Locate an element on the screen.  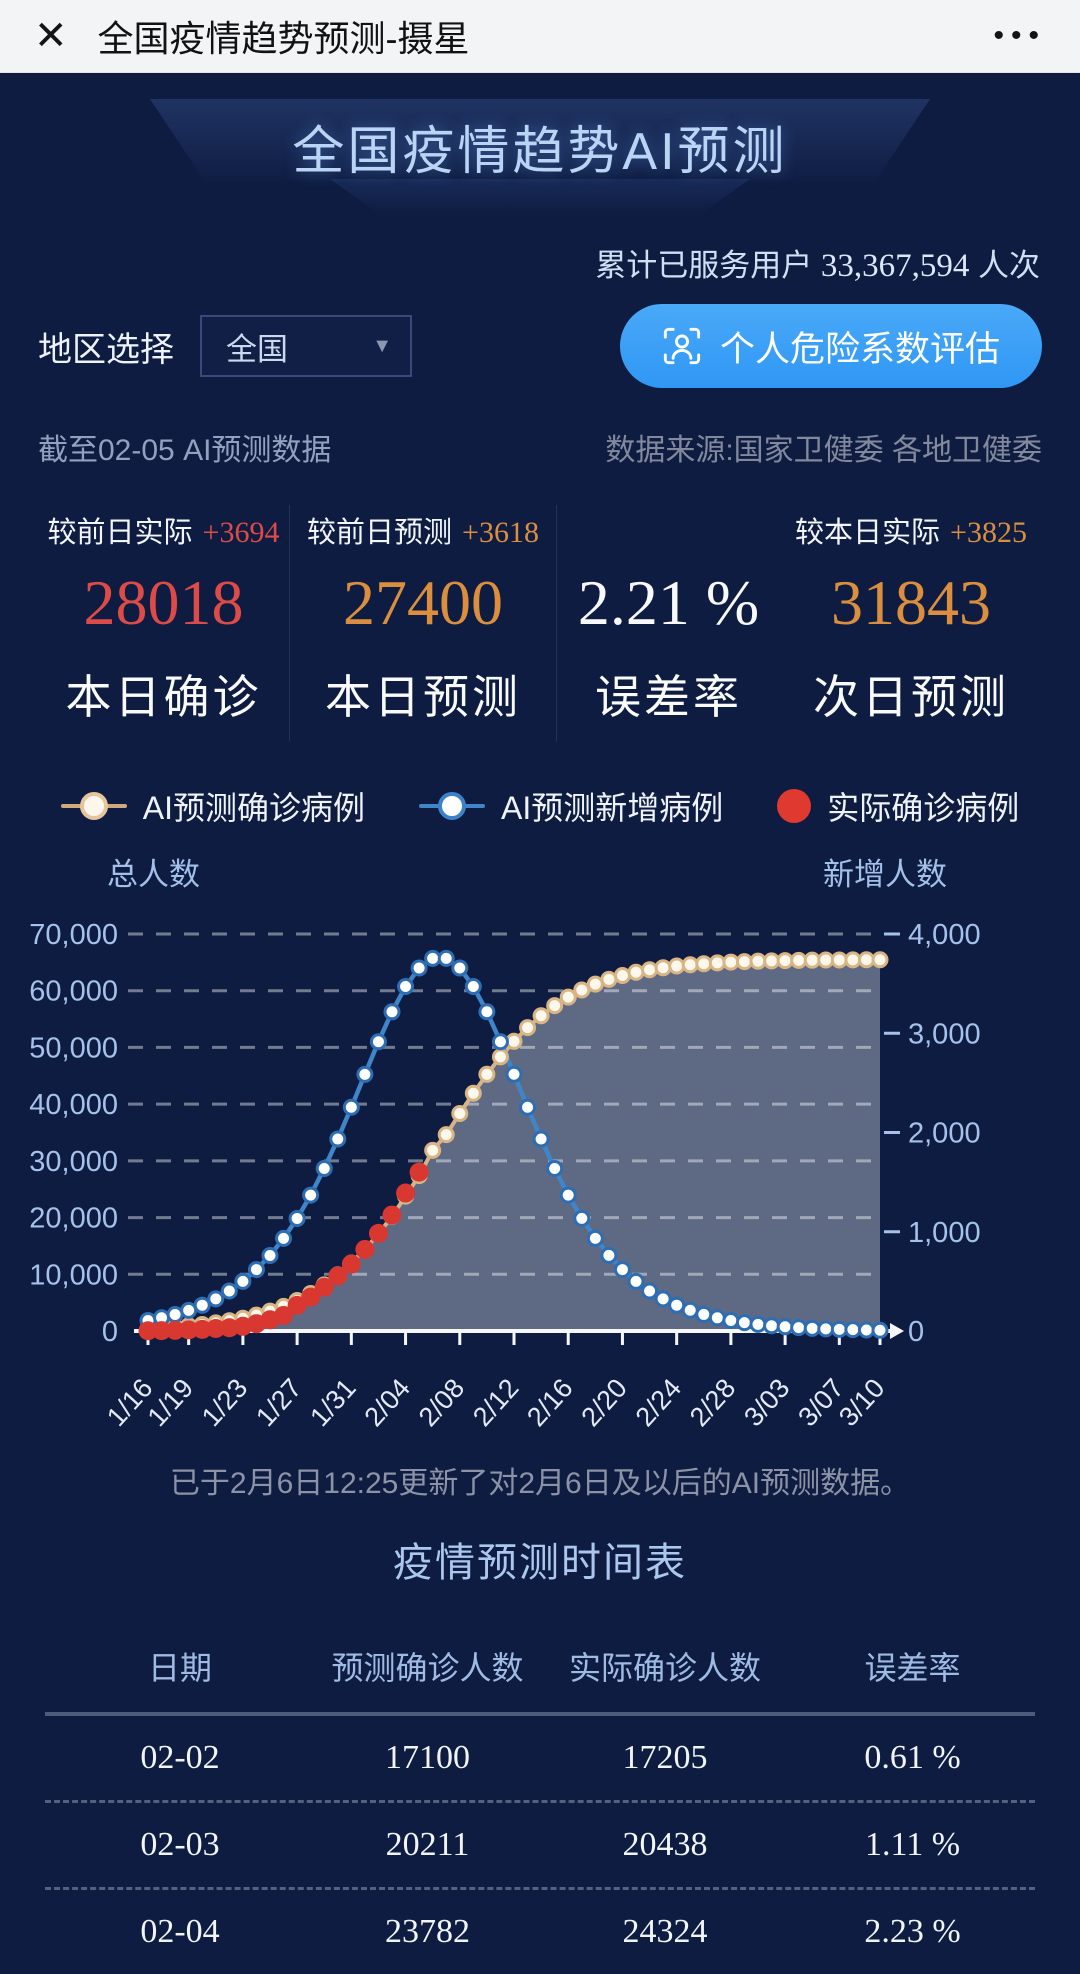
cell-error: 0.61 % is located at coordinates (912, 1757).